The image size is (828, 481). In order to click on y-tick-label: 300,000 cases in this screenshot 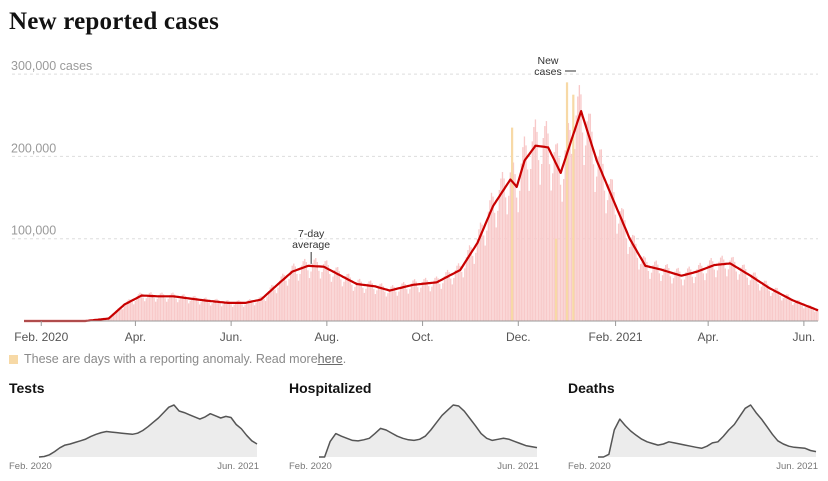, I will do `click(51, 66)`.